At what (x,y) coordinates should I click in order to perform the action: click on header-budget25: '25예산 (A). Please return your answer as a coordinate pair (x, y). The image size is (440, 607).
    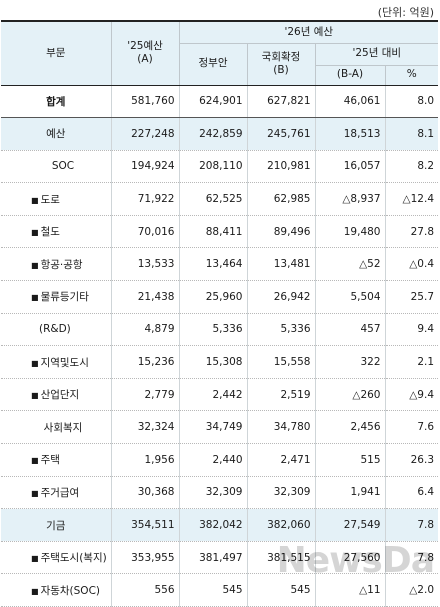
    Looking at the image, I should click on (144, 53).